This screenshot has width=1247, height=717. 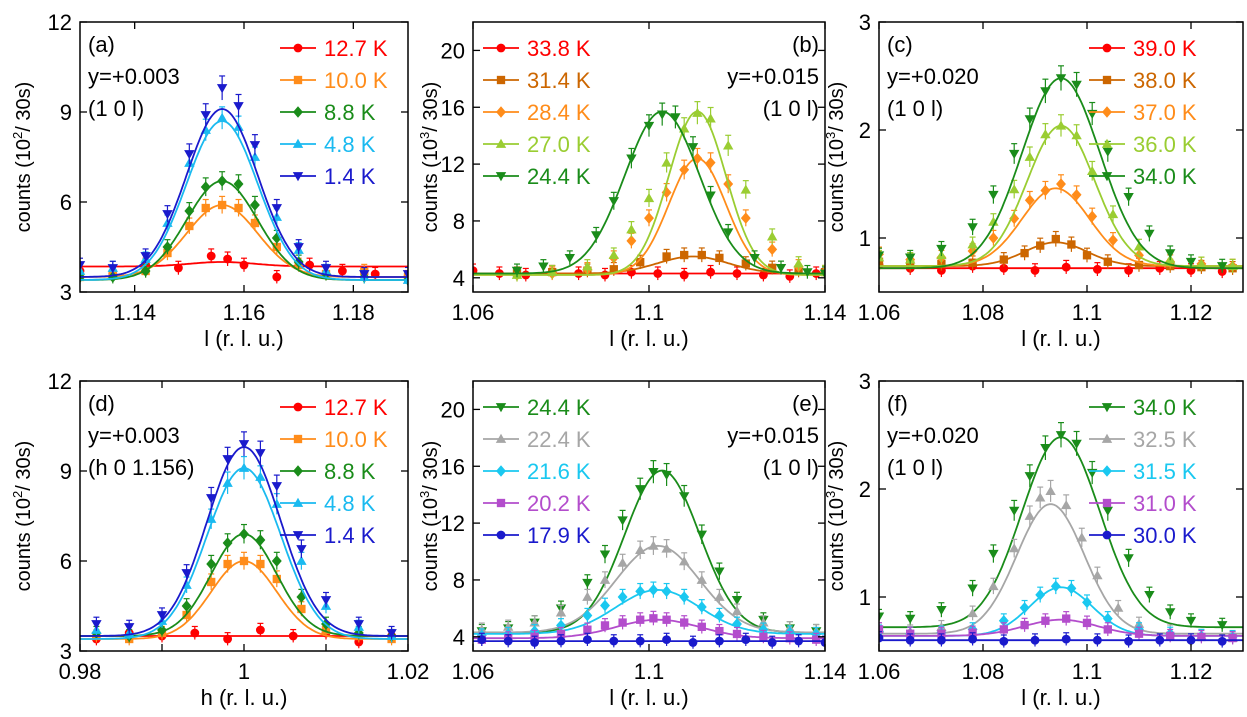 I want to click on x-tick-label: 1.02, so click(x=408, y=671).